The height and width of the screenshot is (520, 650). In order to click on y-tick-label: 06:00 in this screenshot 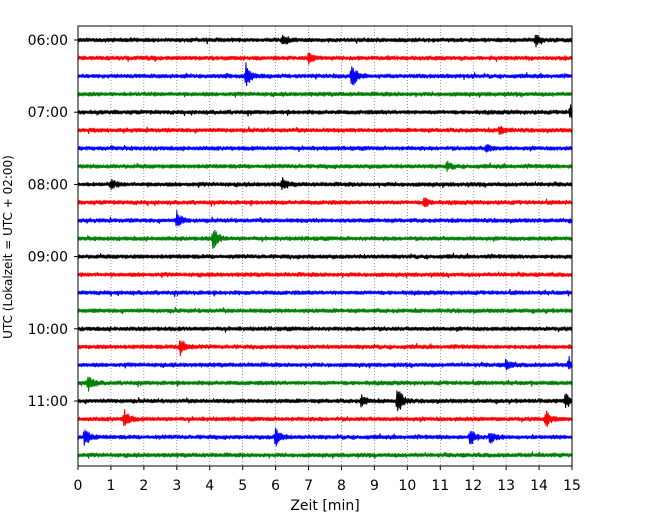, I will do `click(48, 41)`.